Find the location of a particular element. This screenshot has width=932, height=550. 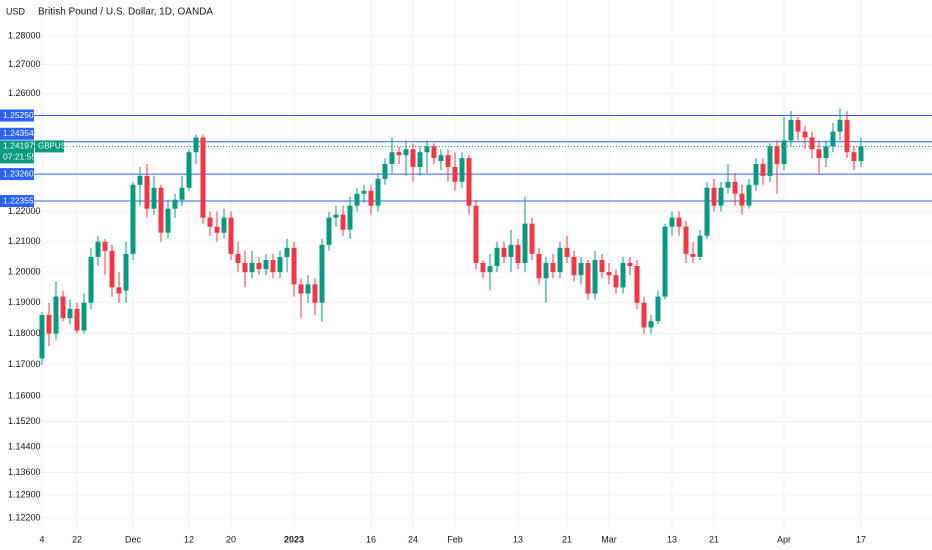

y-tick-label: 1.26000 is located at coordinates (24, 93).